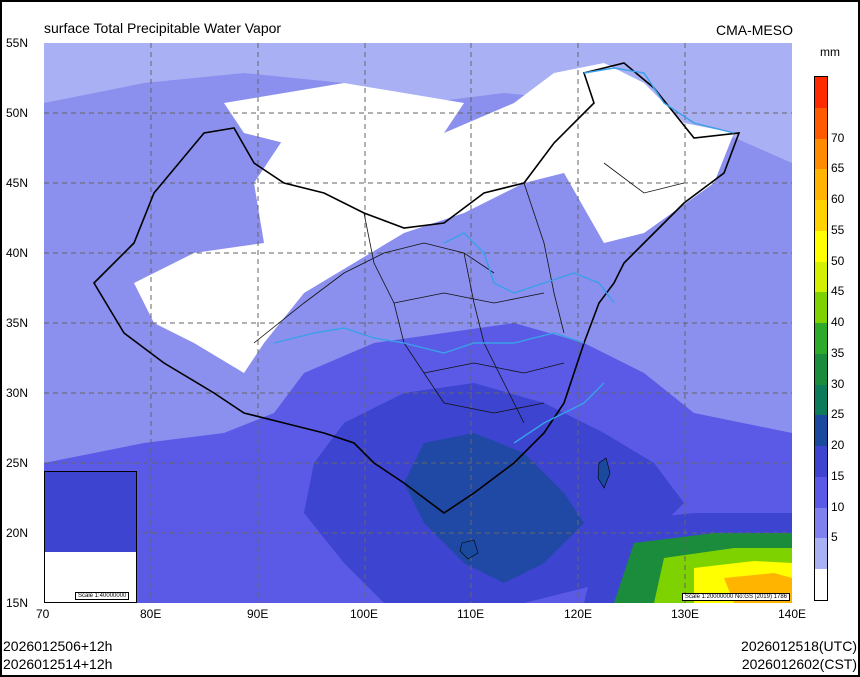  Describe the element at coordinates (838, 168) in the screenshot. I see `colorbar-label: 65` at that location.